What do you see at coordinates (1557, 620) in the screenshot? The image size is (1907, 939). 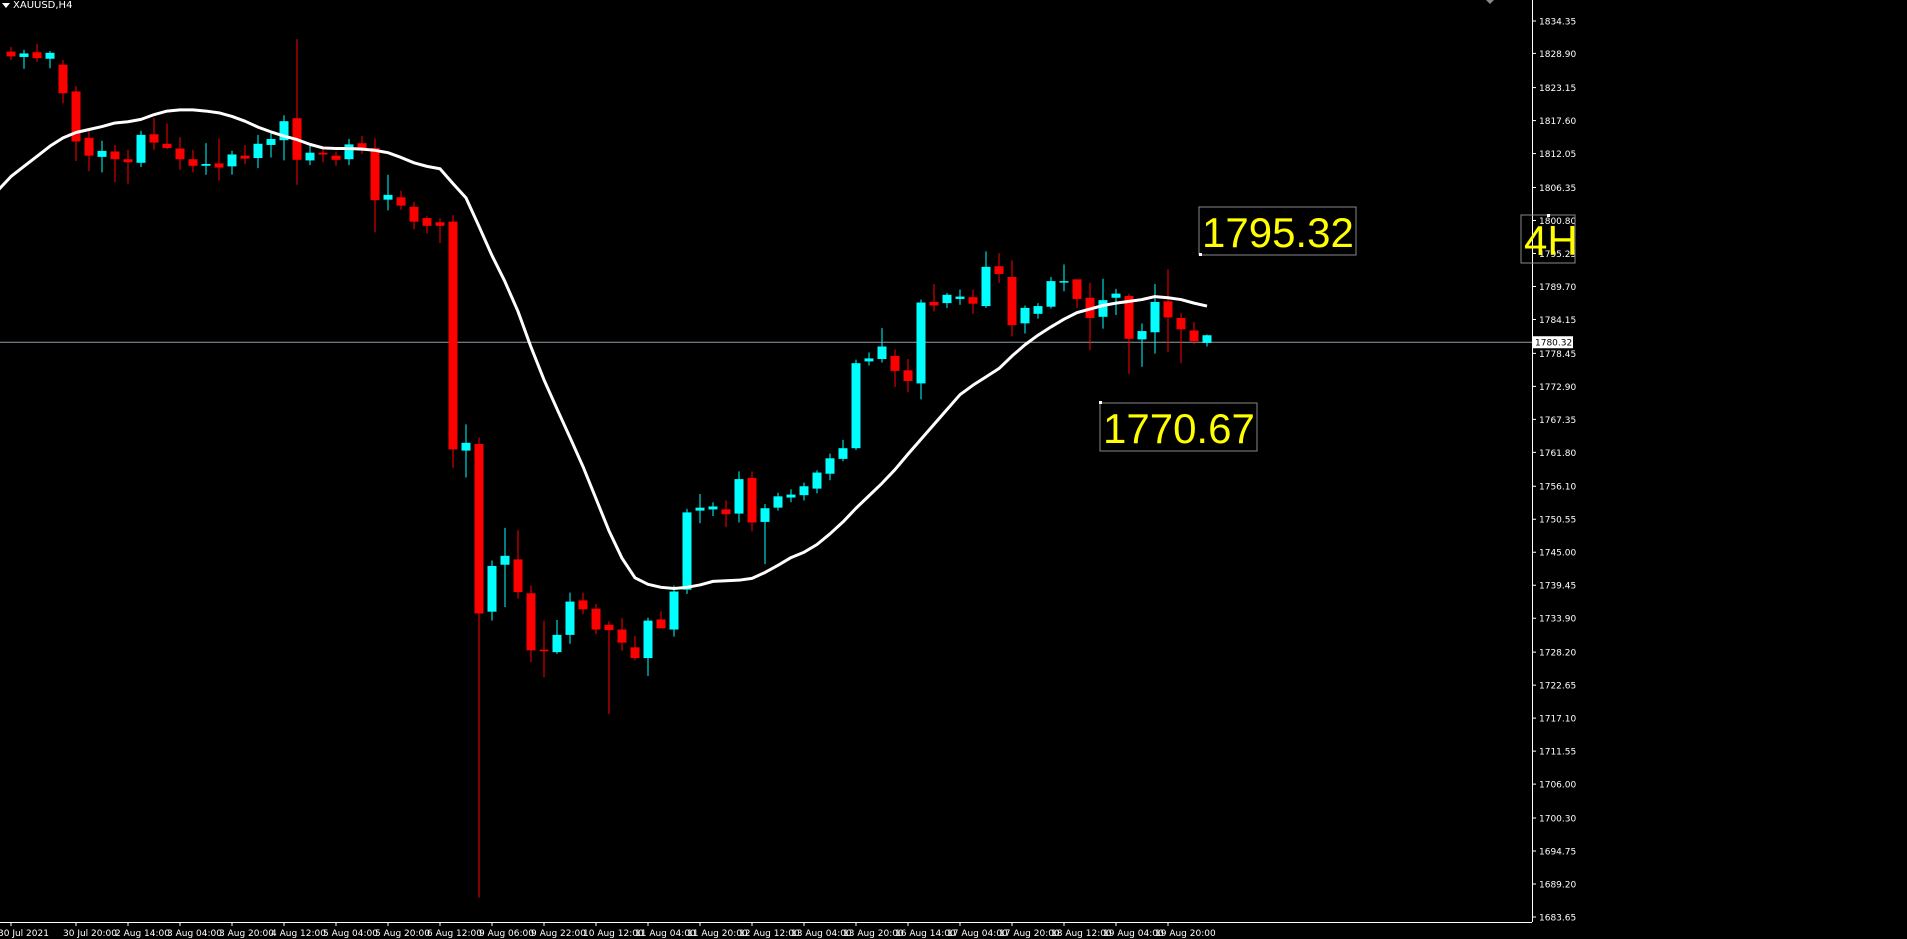 I see `price-tick-label: 1733.90` at bounding box center [1557, 620].